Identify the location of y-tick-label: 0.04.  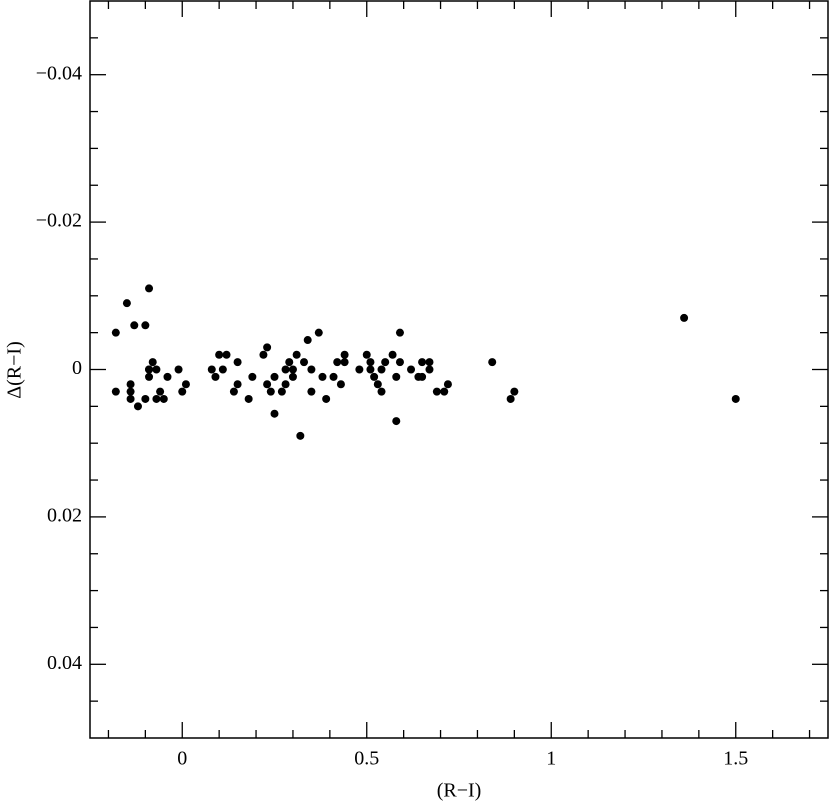
(64, 663).